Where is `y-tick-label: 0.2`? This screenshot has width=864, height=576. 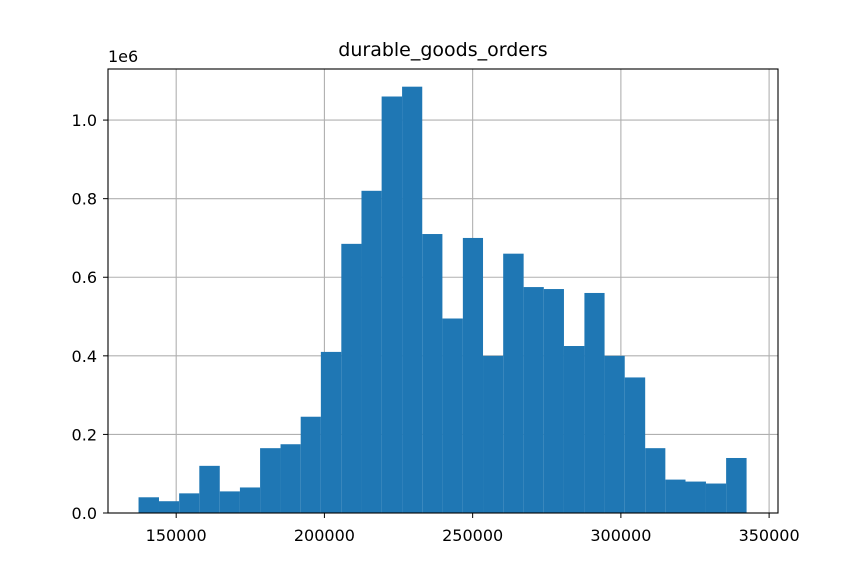
y-tick-label: 0.2 is located at coordinates (84, 434).